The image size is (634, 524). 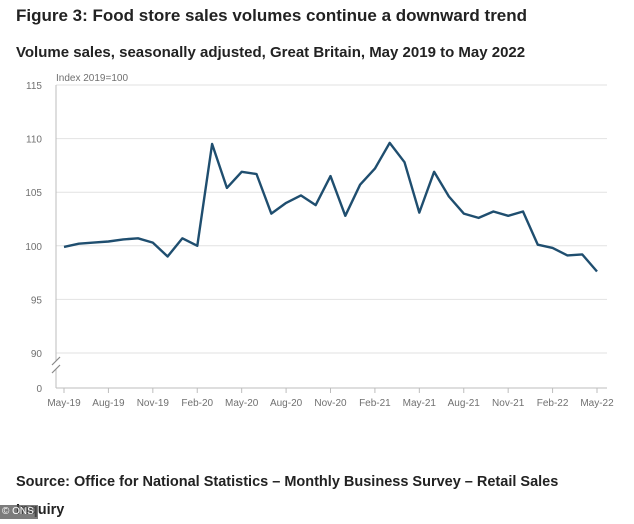 What do you see at coordinates (64, 403) in the screenshot?
I see `x-tick-label: May-19` at bounding box center [64, 403].